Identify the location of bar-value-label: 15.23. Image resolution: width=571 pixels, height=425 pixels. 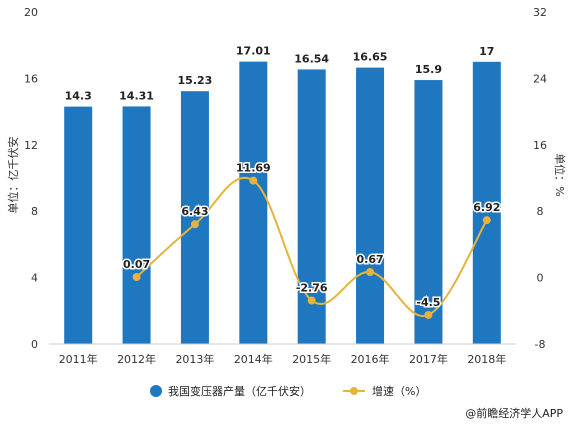
(195, 80).